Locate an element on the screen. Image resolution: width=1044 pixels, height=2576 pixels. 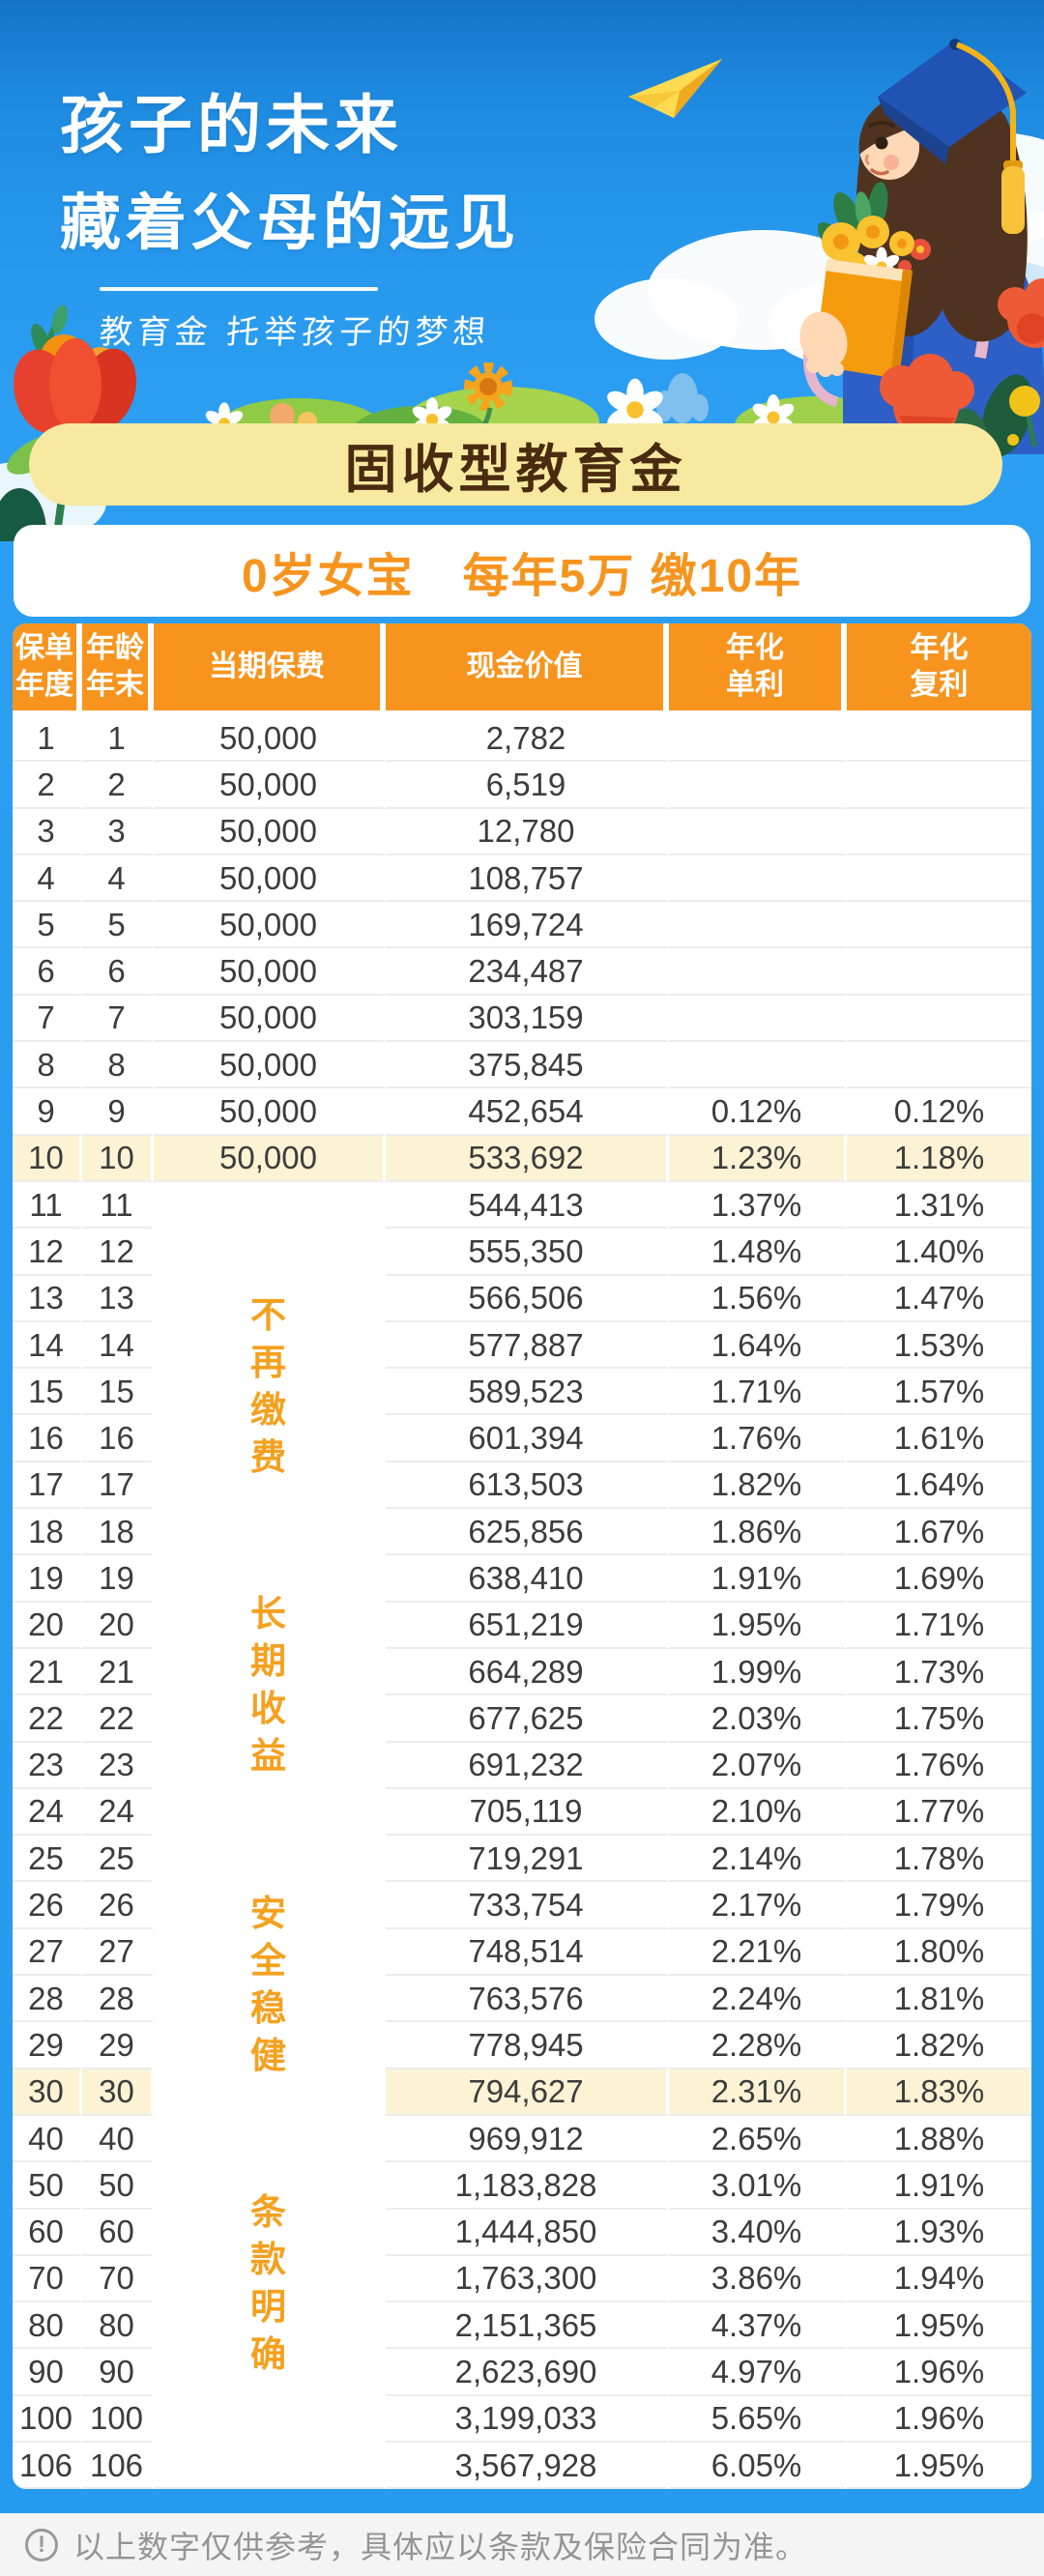
table-cell-cash_value: 566,506 is located at coordinates (527, 1298).